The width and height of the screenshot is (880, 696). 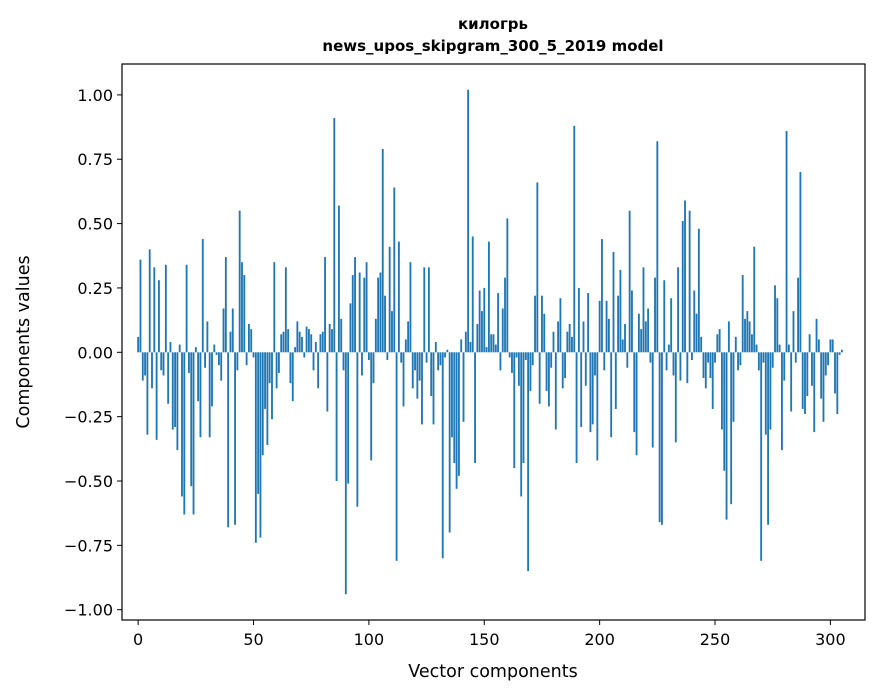 I want to click on y-tick-label: −1.00, so click(x=88, y=610).